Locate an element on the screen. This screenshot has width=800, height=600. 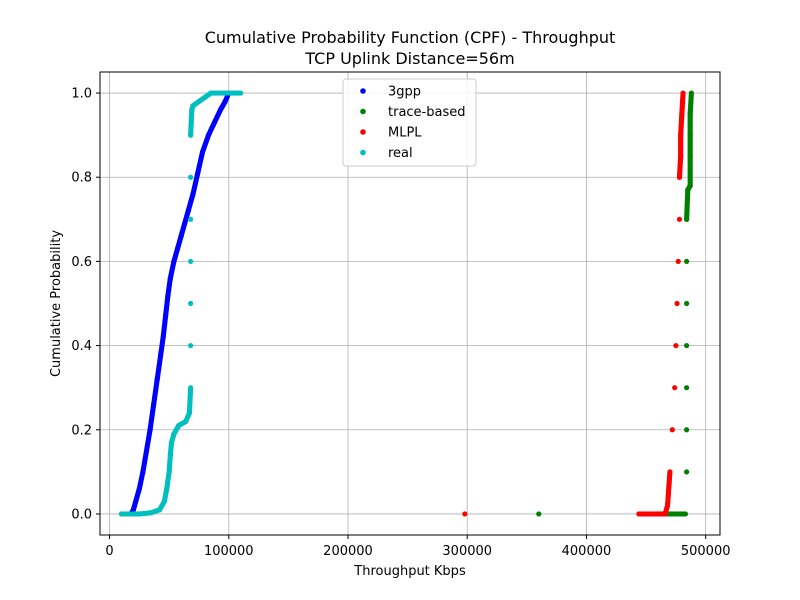
legend-marker-trace-based is located at coordinates (363, 111).